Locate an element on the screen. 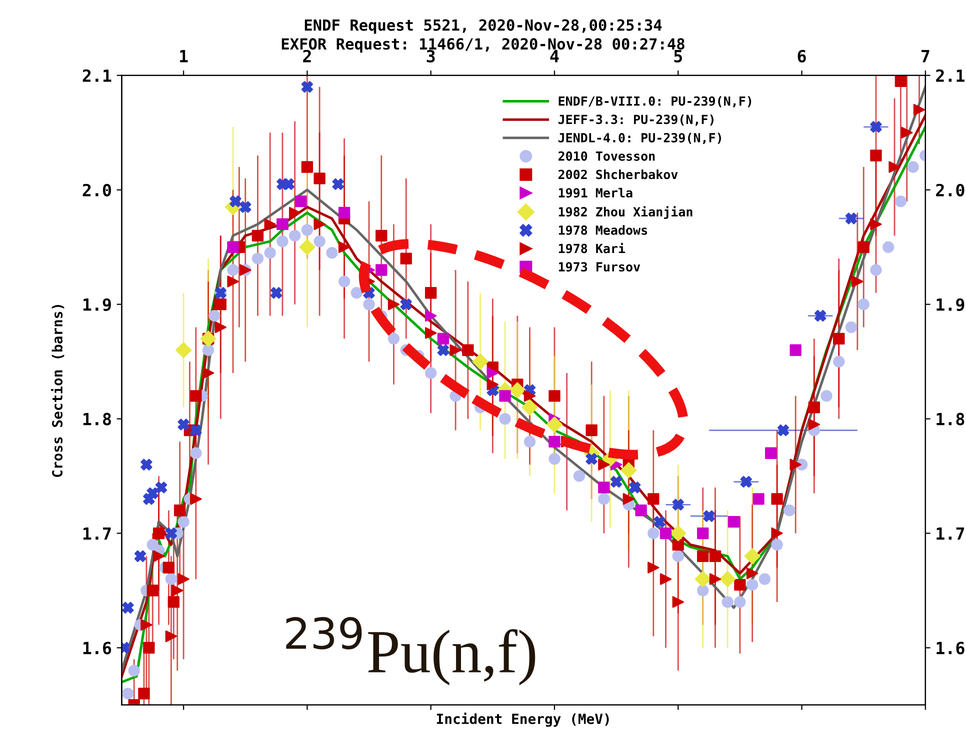 The height and width of the screenshot is (754, 966). y-tick-label: 1.9 is located at coordinates (97, 304).